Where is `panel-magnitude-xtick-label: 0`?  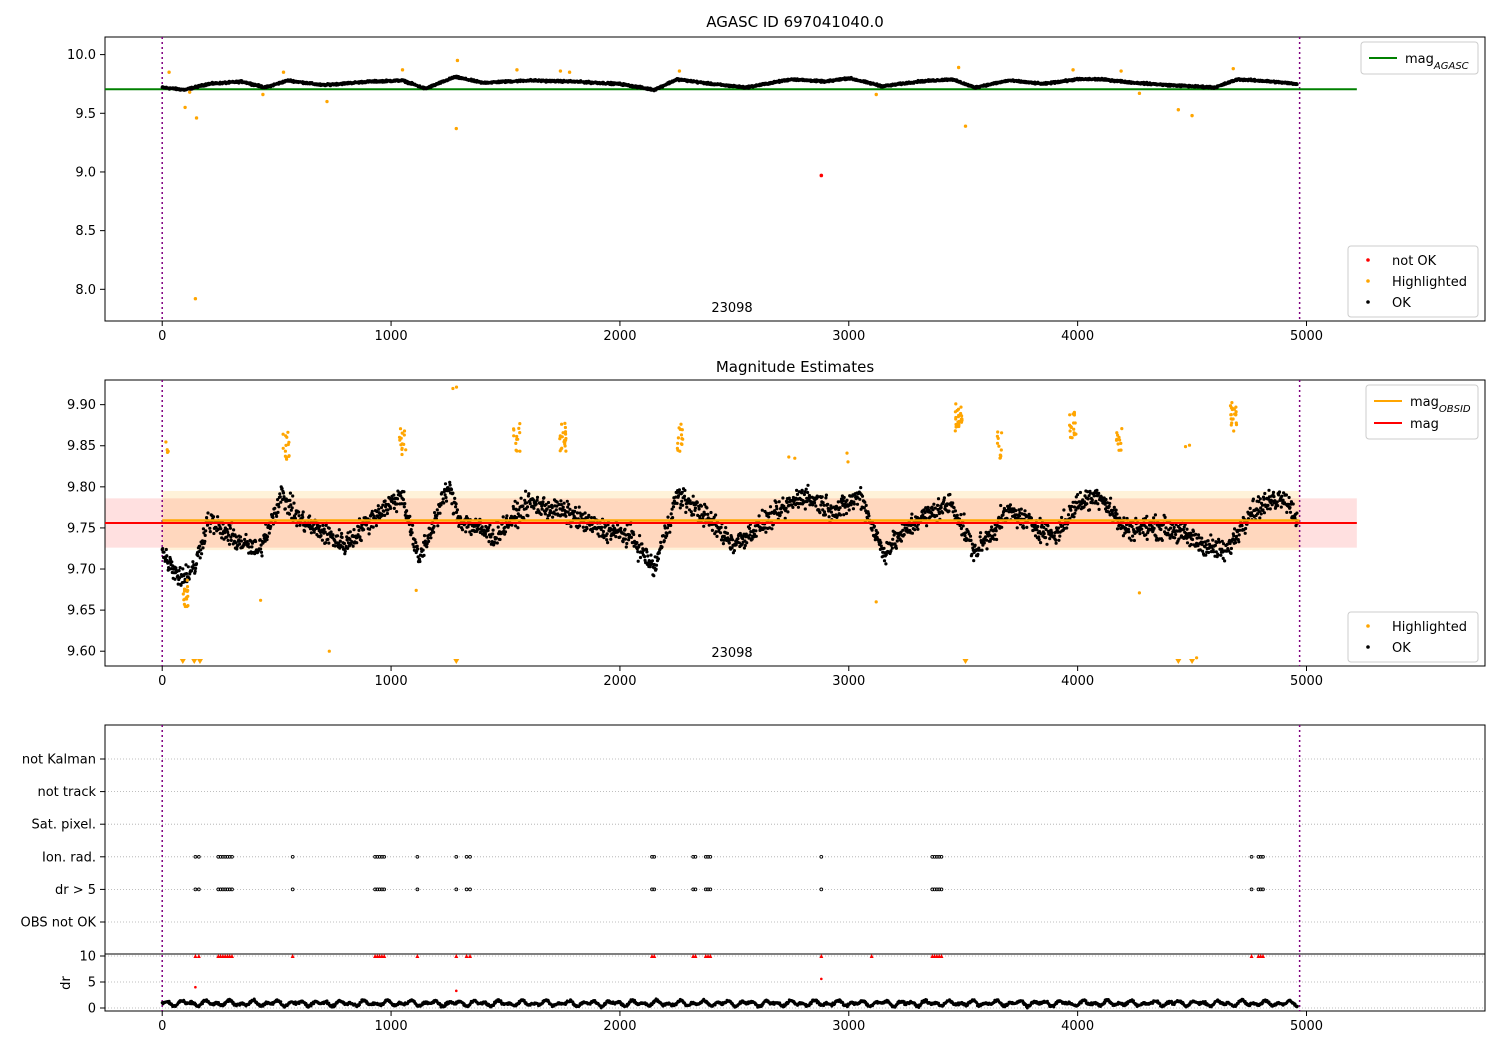
panel-magnitude-xtick-label: 0 is located at coordinates (162, 681).